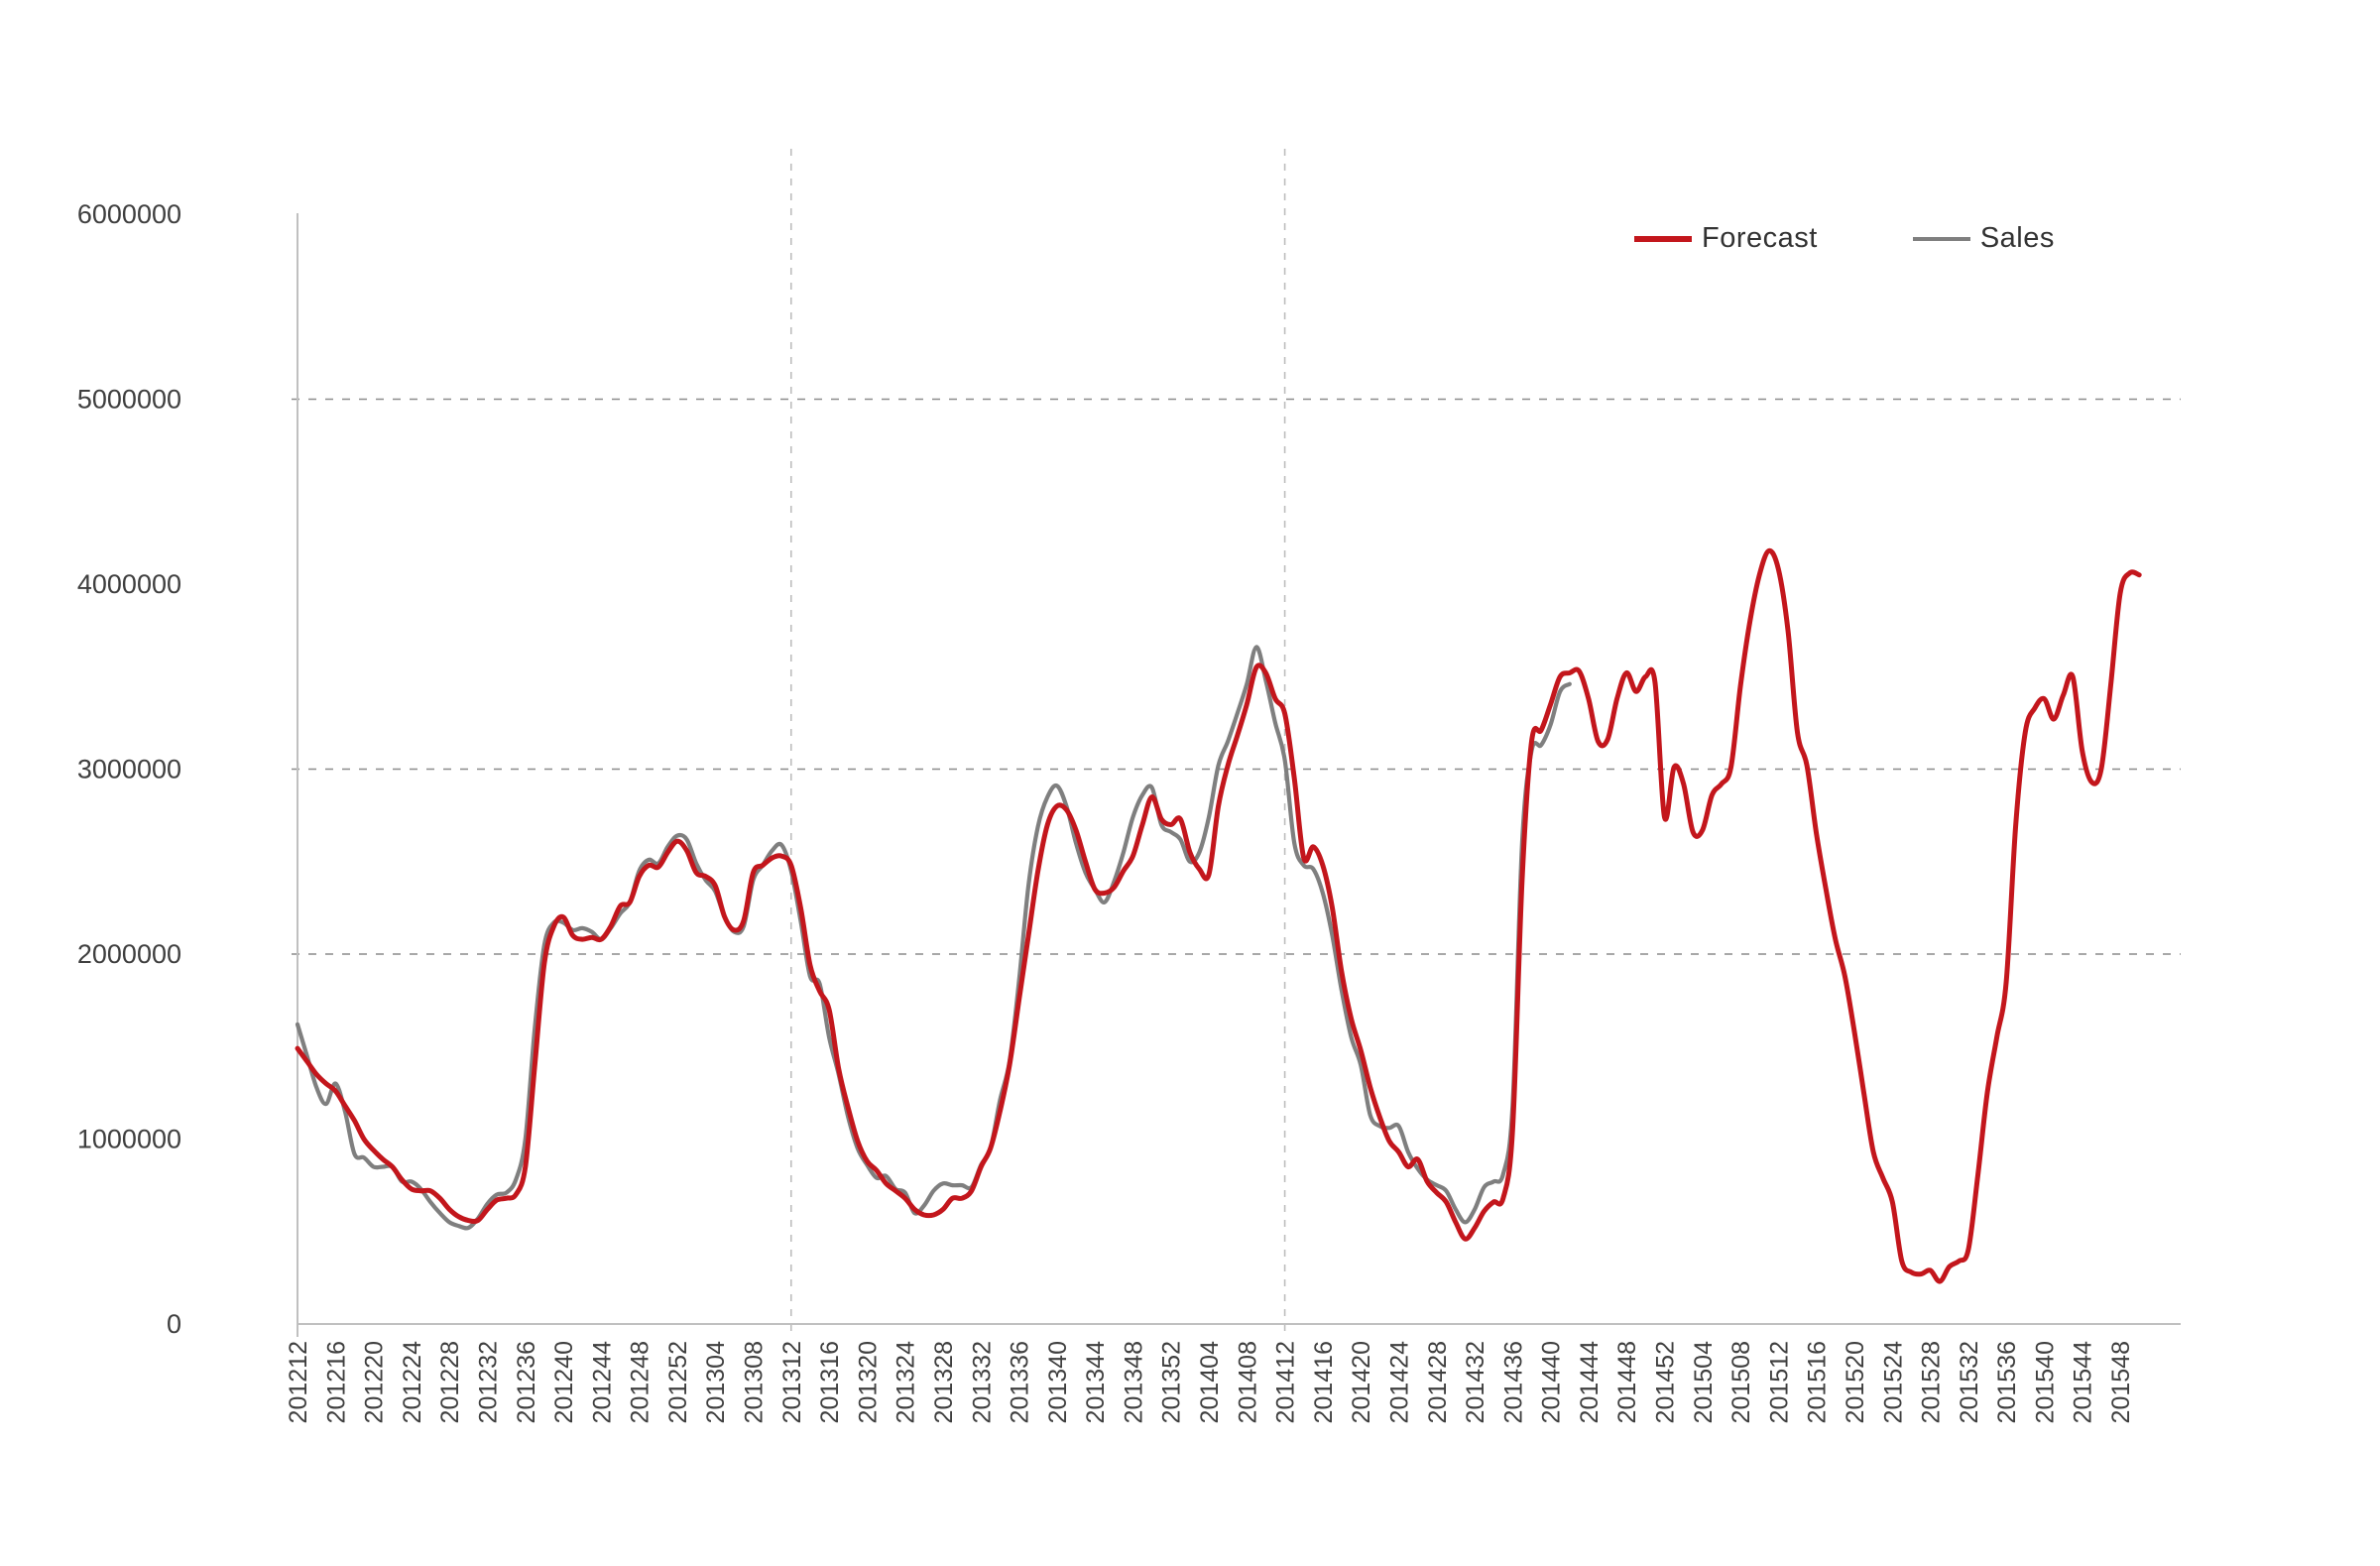 Image resolution: width=2380 pixels, height=1566 pixels. Describe the element at coordinates (1361, 1382) in the screenshot. I see `x-axis-tick-label: 201420` at that location.